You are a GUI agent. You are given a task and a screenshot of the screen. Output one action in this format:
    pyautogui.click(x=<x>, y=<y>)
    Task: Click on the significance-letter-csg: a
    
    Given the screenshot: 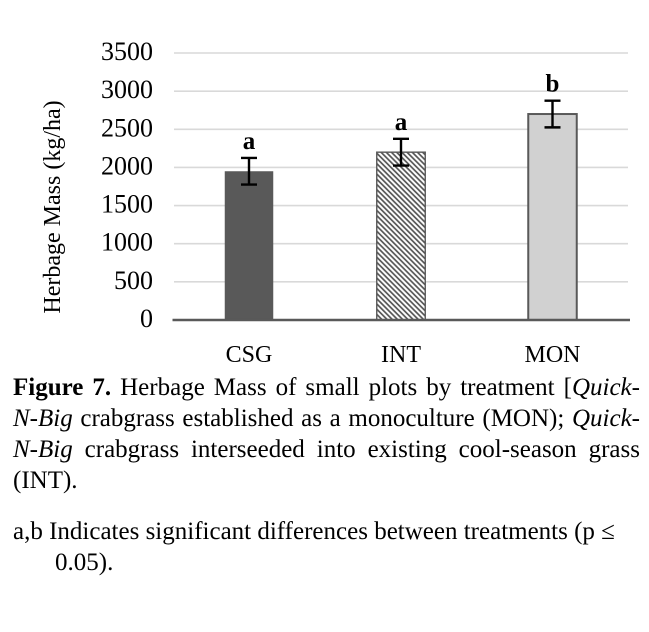 What is the action you would take?
    pyautogui.click(x=249, y=141)
    